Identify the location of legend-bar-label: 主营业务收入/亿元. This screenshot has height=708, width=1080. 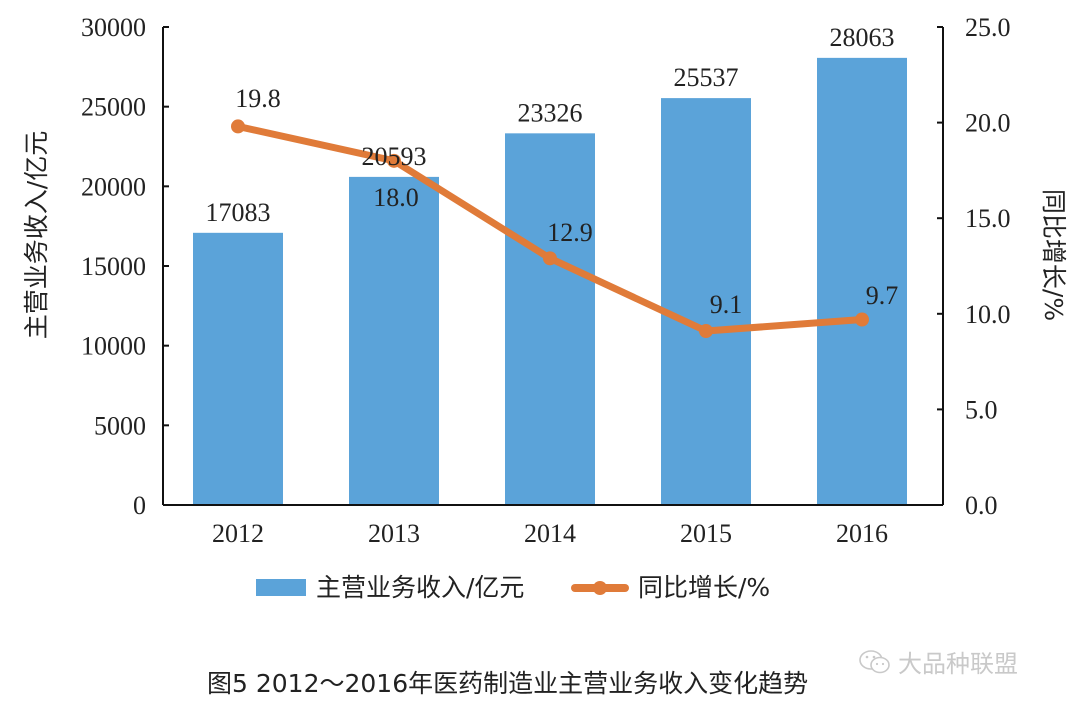
(420, 587).